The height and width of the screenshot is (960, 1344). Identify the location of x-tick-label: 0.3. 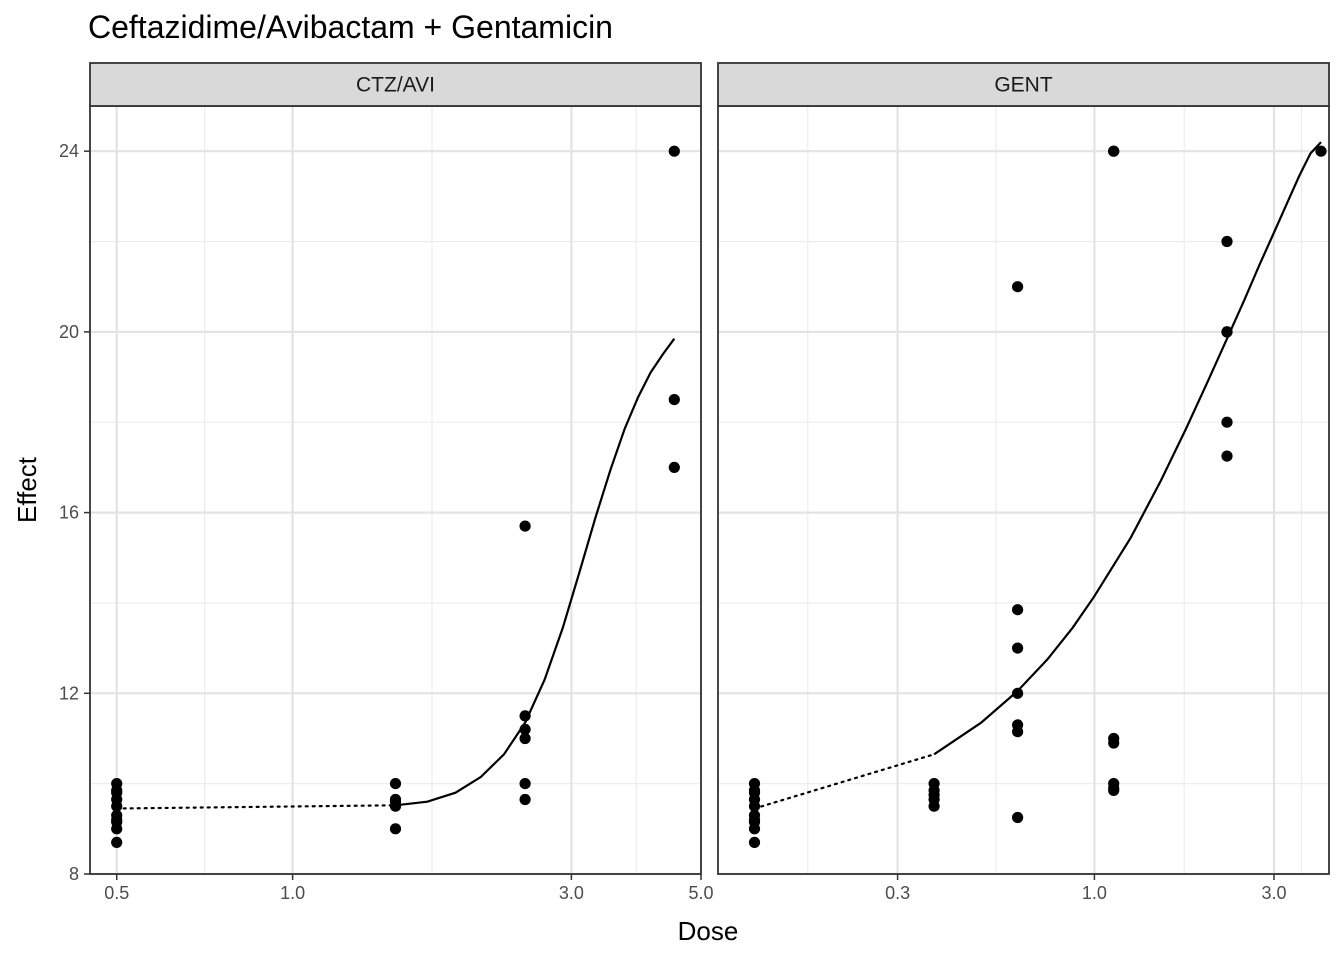
(897, 893).